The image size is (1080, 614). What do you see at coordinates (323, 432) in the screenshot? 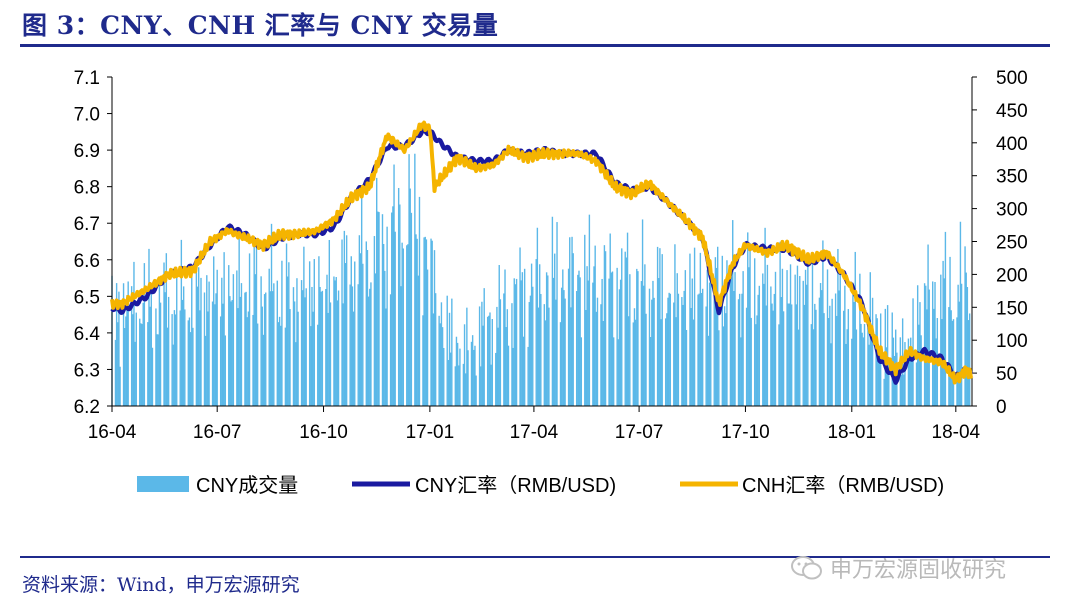
I see `x-tick-label: 16-10` at bounding box center [323, 432].